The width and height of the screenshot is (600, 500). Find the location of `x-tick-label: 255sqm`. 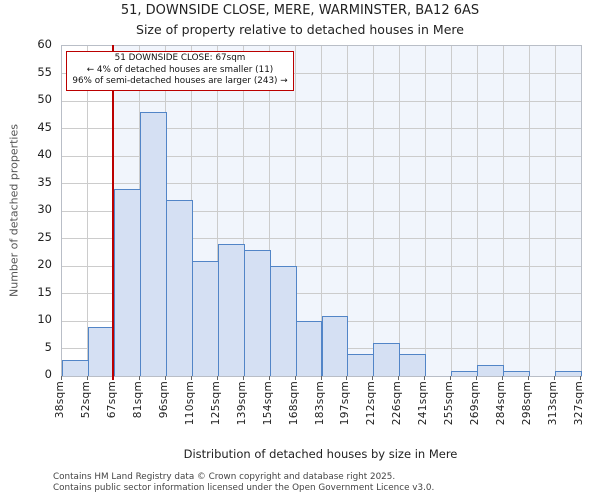

x-tick-label: 255sqm is located at coordinates (449, 403).